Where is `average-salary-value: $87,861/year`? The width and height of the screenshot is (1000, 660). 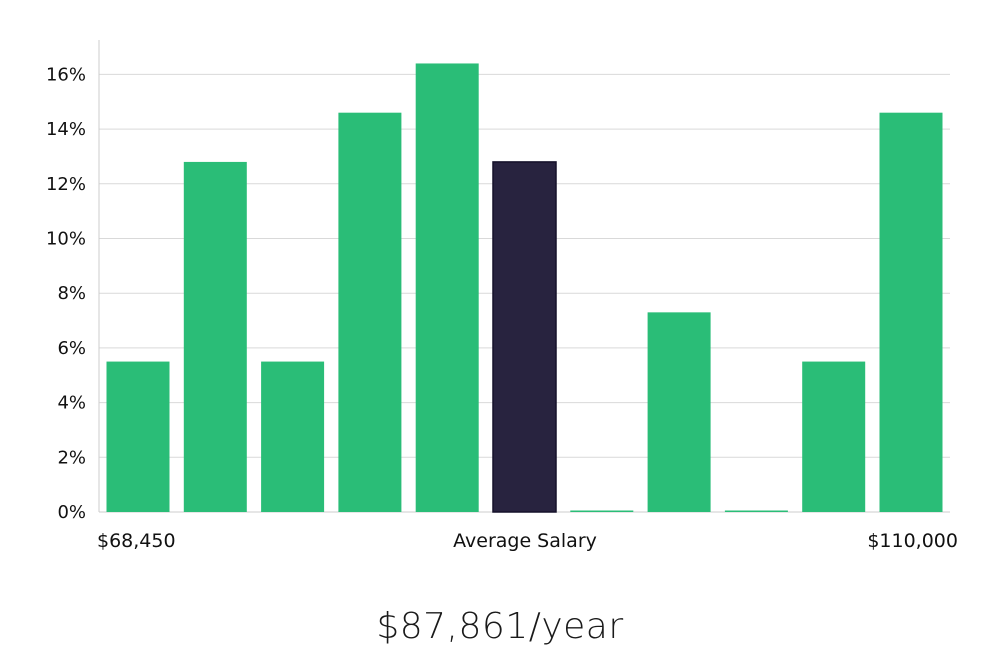
average-salary-value: $87,861/year is located at coordinates (500, 626).